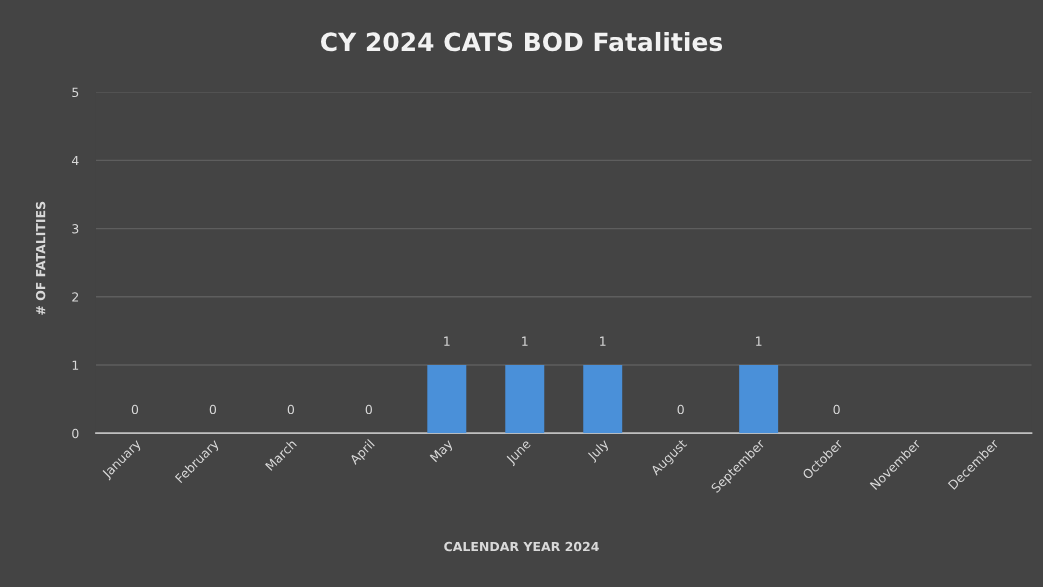 The height and width of the screenshot is (587, 1043). I want to click on chart-title: CY 2024 CATS BOD Fatalities, so click(521, 41).